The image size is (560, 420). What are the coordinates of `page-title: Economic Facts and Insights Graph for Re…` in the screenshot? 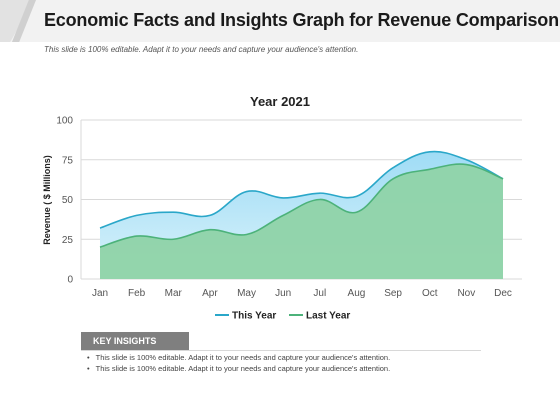 It's located at (301, 20).